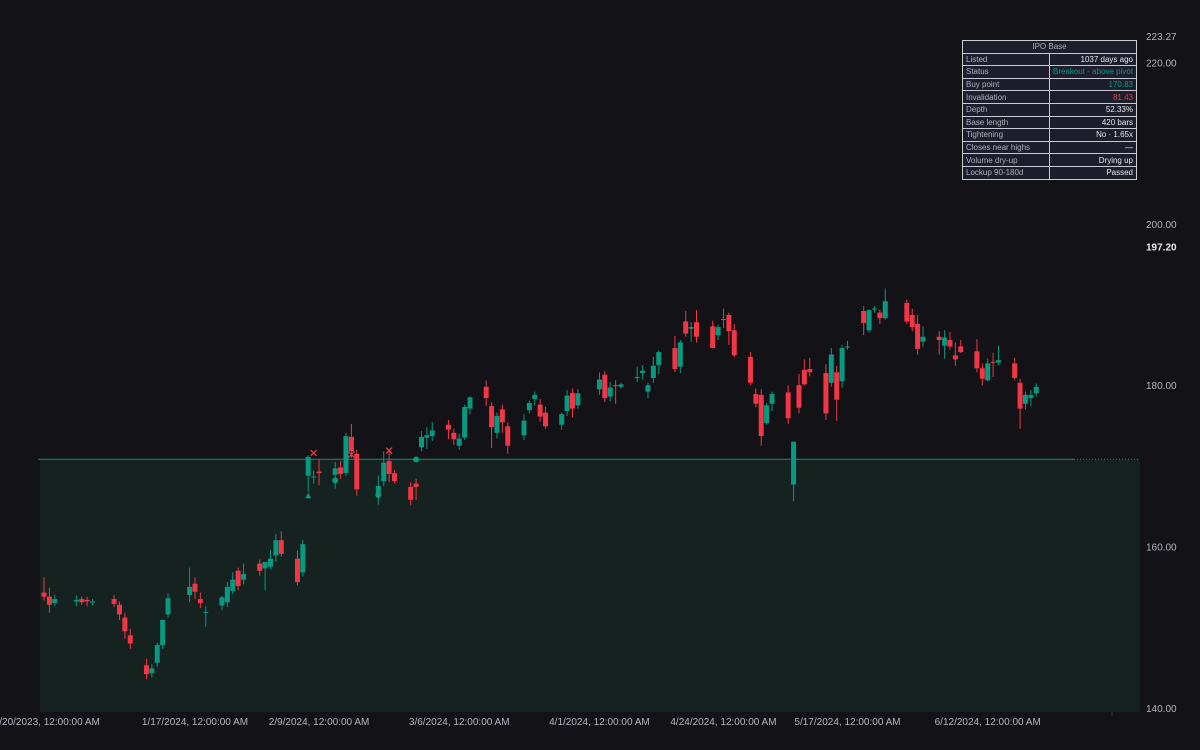  Describe the element at coordinates (389, 450) in the screenshot. I see `failure-x-marker` at that location.